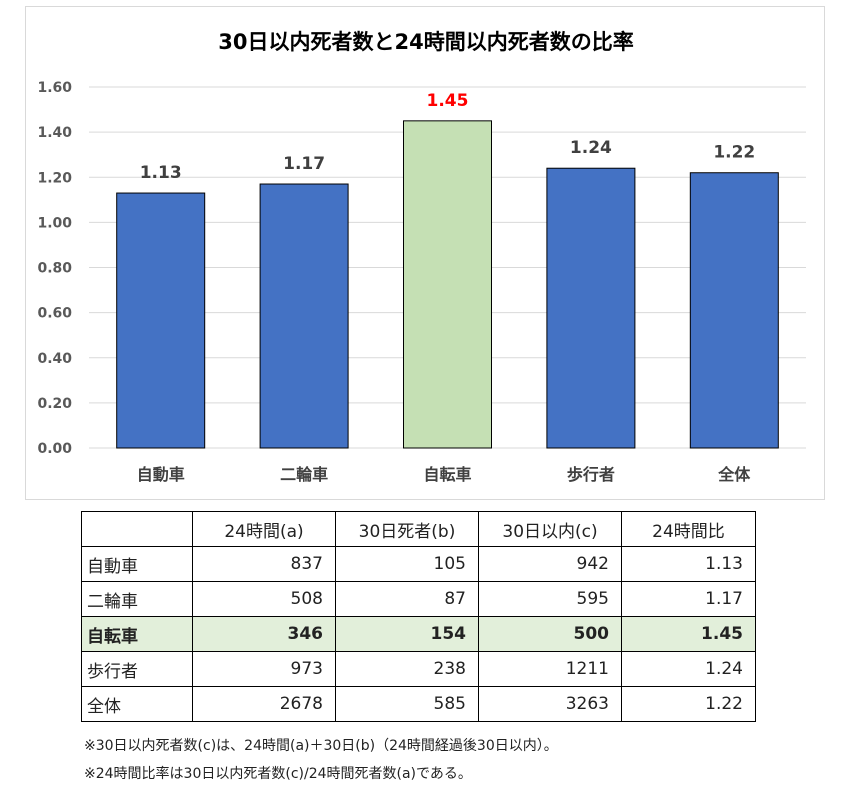 This screenshot has height=794, width=850. Describe the element at coordinates (264, 669) in the screenshot. I see `table-cell: 973` at that location.